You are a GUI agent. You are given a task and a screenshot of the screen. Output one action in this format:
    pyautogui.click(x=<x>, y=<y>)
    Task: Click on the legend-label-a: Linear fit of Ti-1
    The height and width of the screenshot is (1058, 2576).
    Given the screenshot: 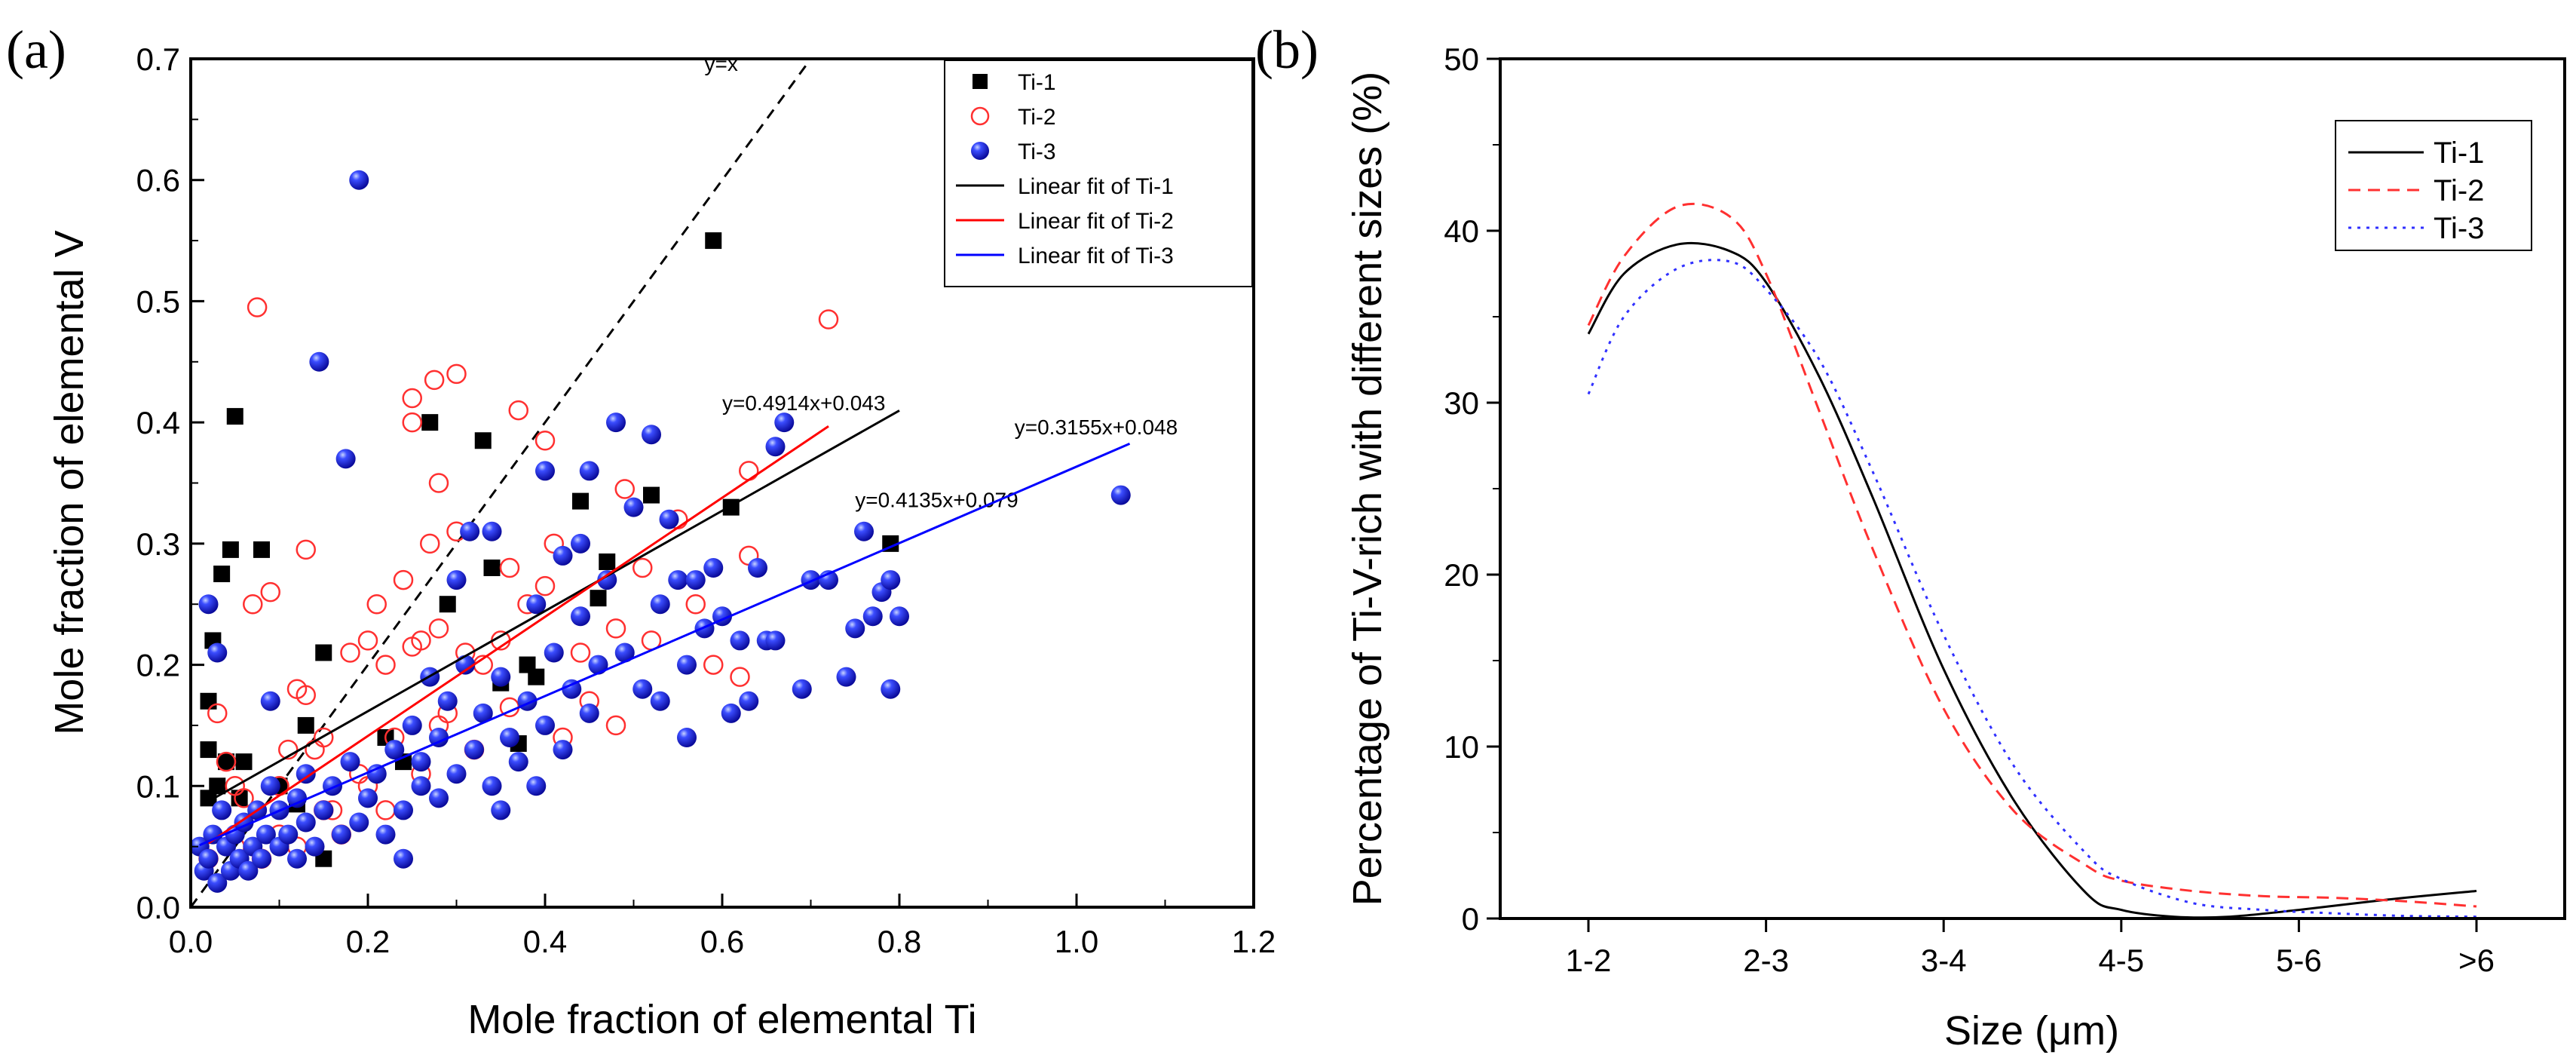 What is the action you would take?
    pyautogui.click(x=1096, y=186)
    